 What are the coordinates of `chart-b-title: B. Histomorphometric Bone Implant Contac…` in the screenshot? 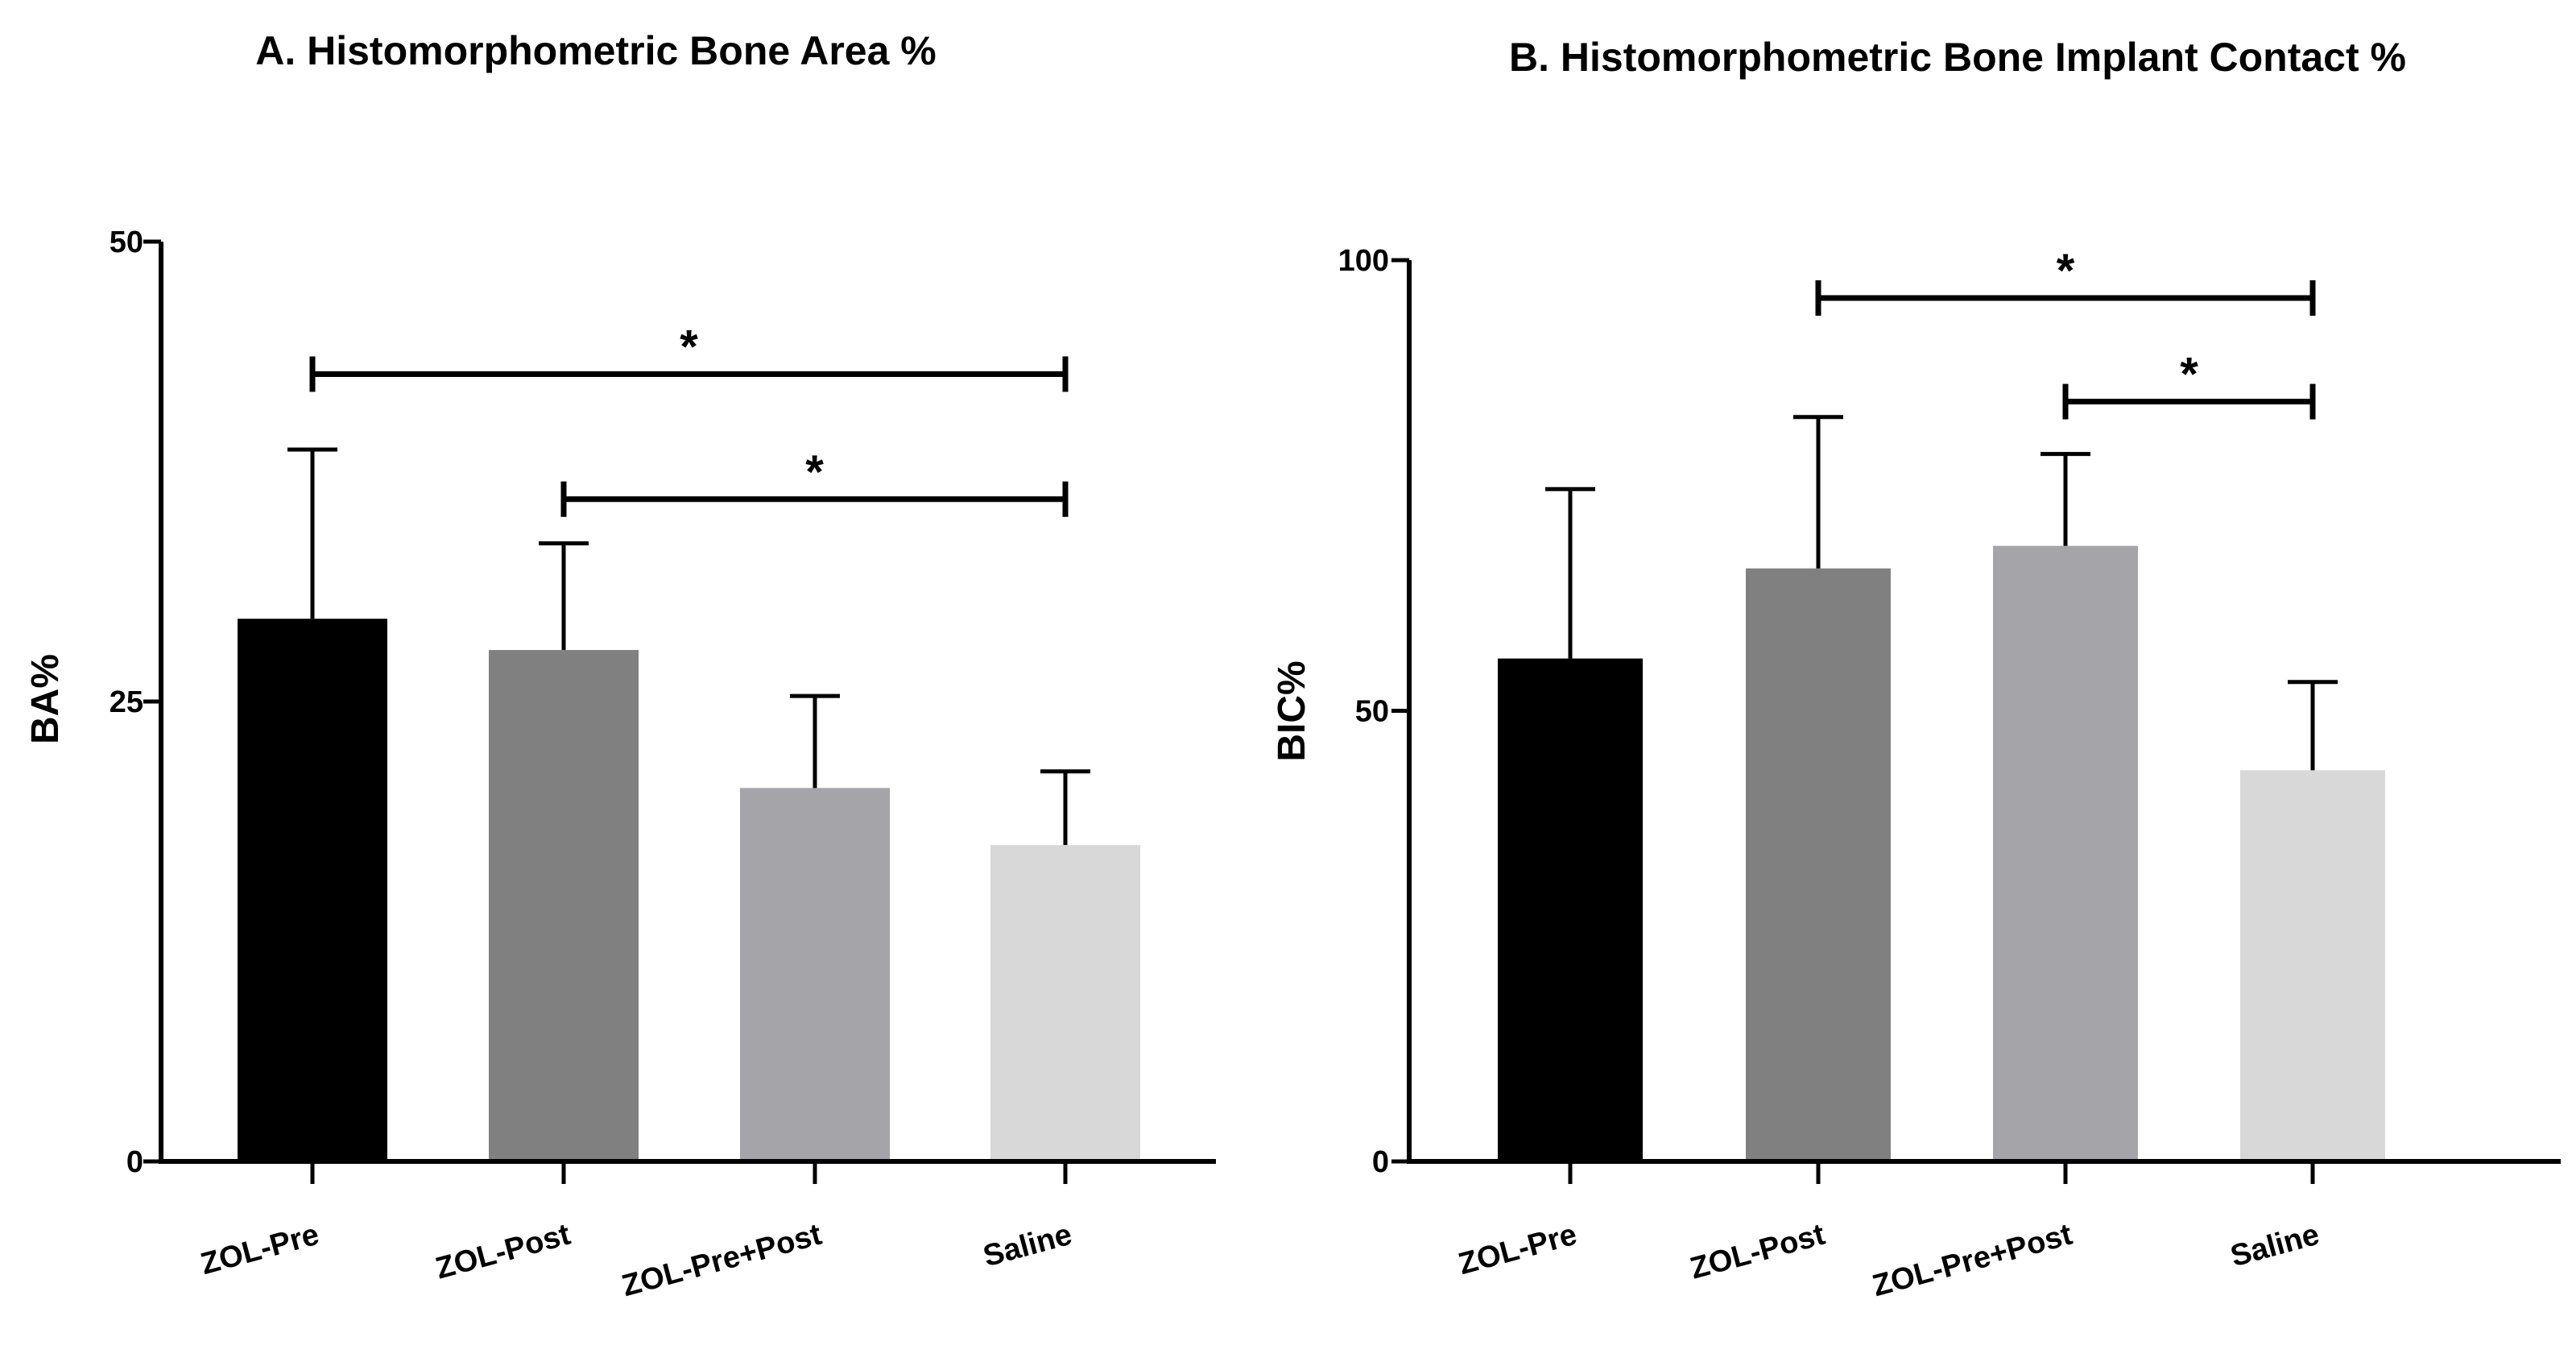 It's located at (1958, 58).